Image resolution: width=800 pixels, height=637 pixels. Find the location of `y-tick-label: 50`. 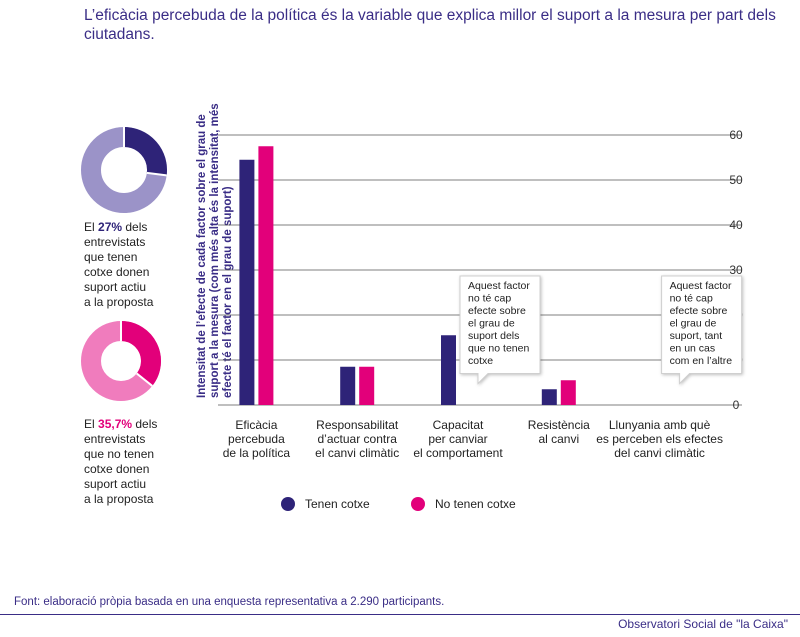

y-tick-label: 50 is located at coordinates (736, 180).